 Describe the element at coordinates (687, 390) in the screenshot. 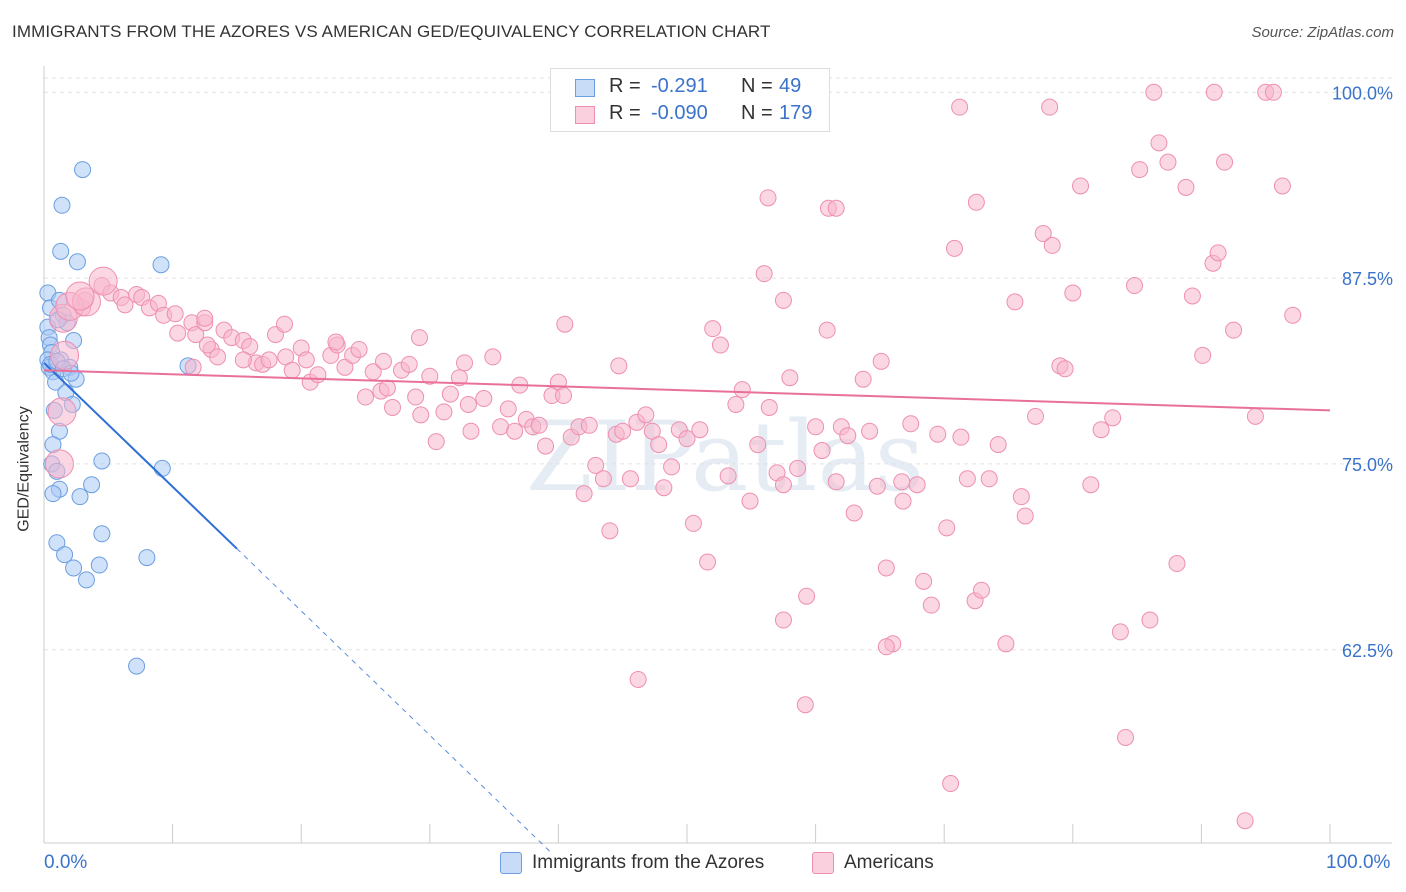

I see `trend-line-americans` at that location.